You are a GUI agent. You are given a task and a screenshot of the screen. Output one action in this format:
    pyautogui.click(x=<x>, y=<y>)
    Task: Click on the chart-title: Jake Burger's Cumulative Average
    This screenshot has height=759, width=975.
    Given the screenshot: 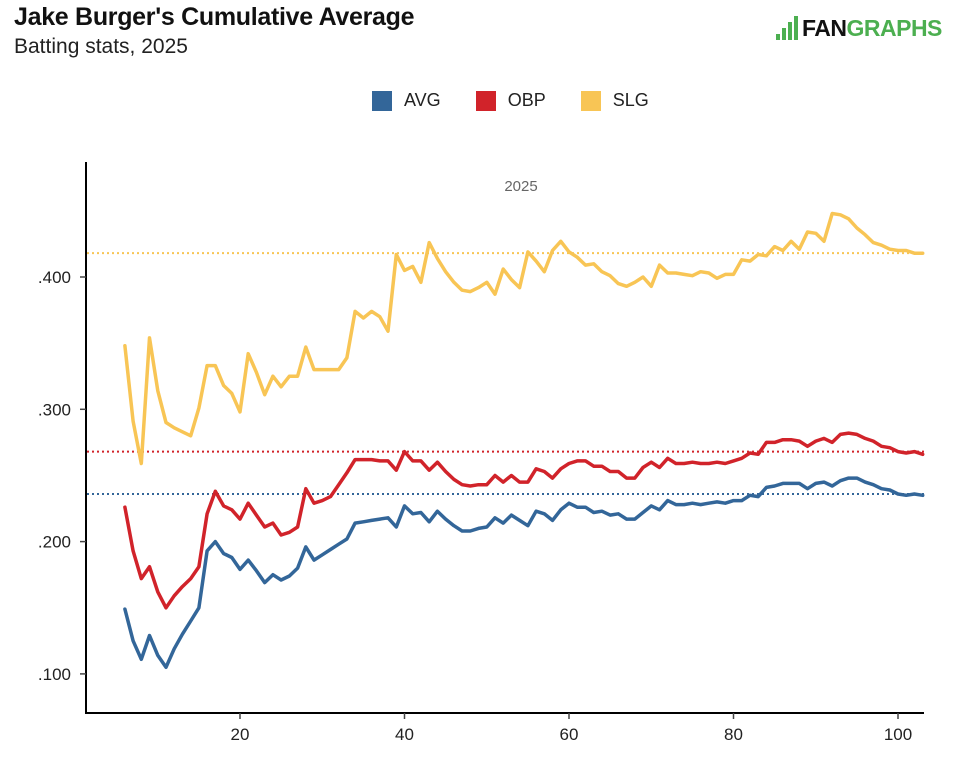 What is the action you would take?
    pyautogui.click(x=214, y=17)
    